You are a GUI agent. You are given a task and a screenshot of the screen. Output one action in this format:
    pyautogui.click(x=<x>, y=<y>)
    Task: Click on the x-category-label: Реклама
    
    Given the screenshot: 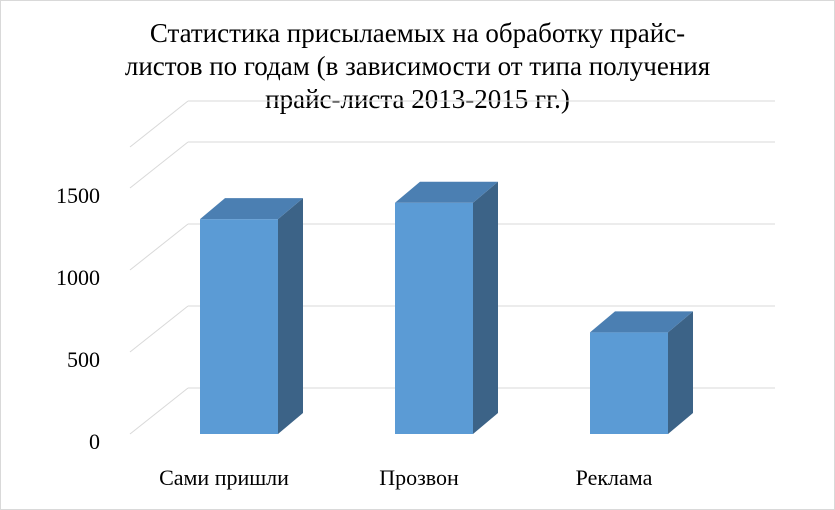 What is the action you would take?
    pyautogui.click(x=614, y=477)
    